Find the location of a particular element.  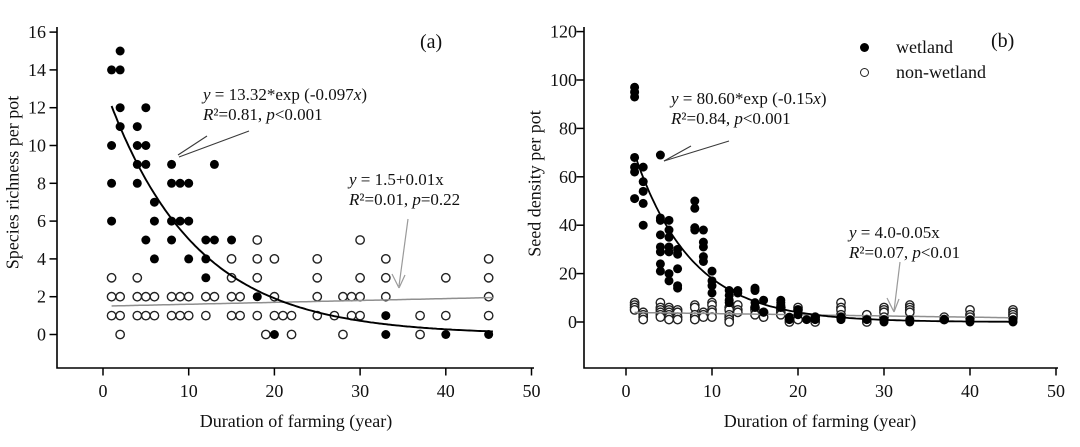

fit-lines-b is located at coordinates (825, 238).